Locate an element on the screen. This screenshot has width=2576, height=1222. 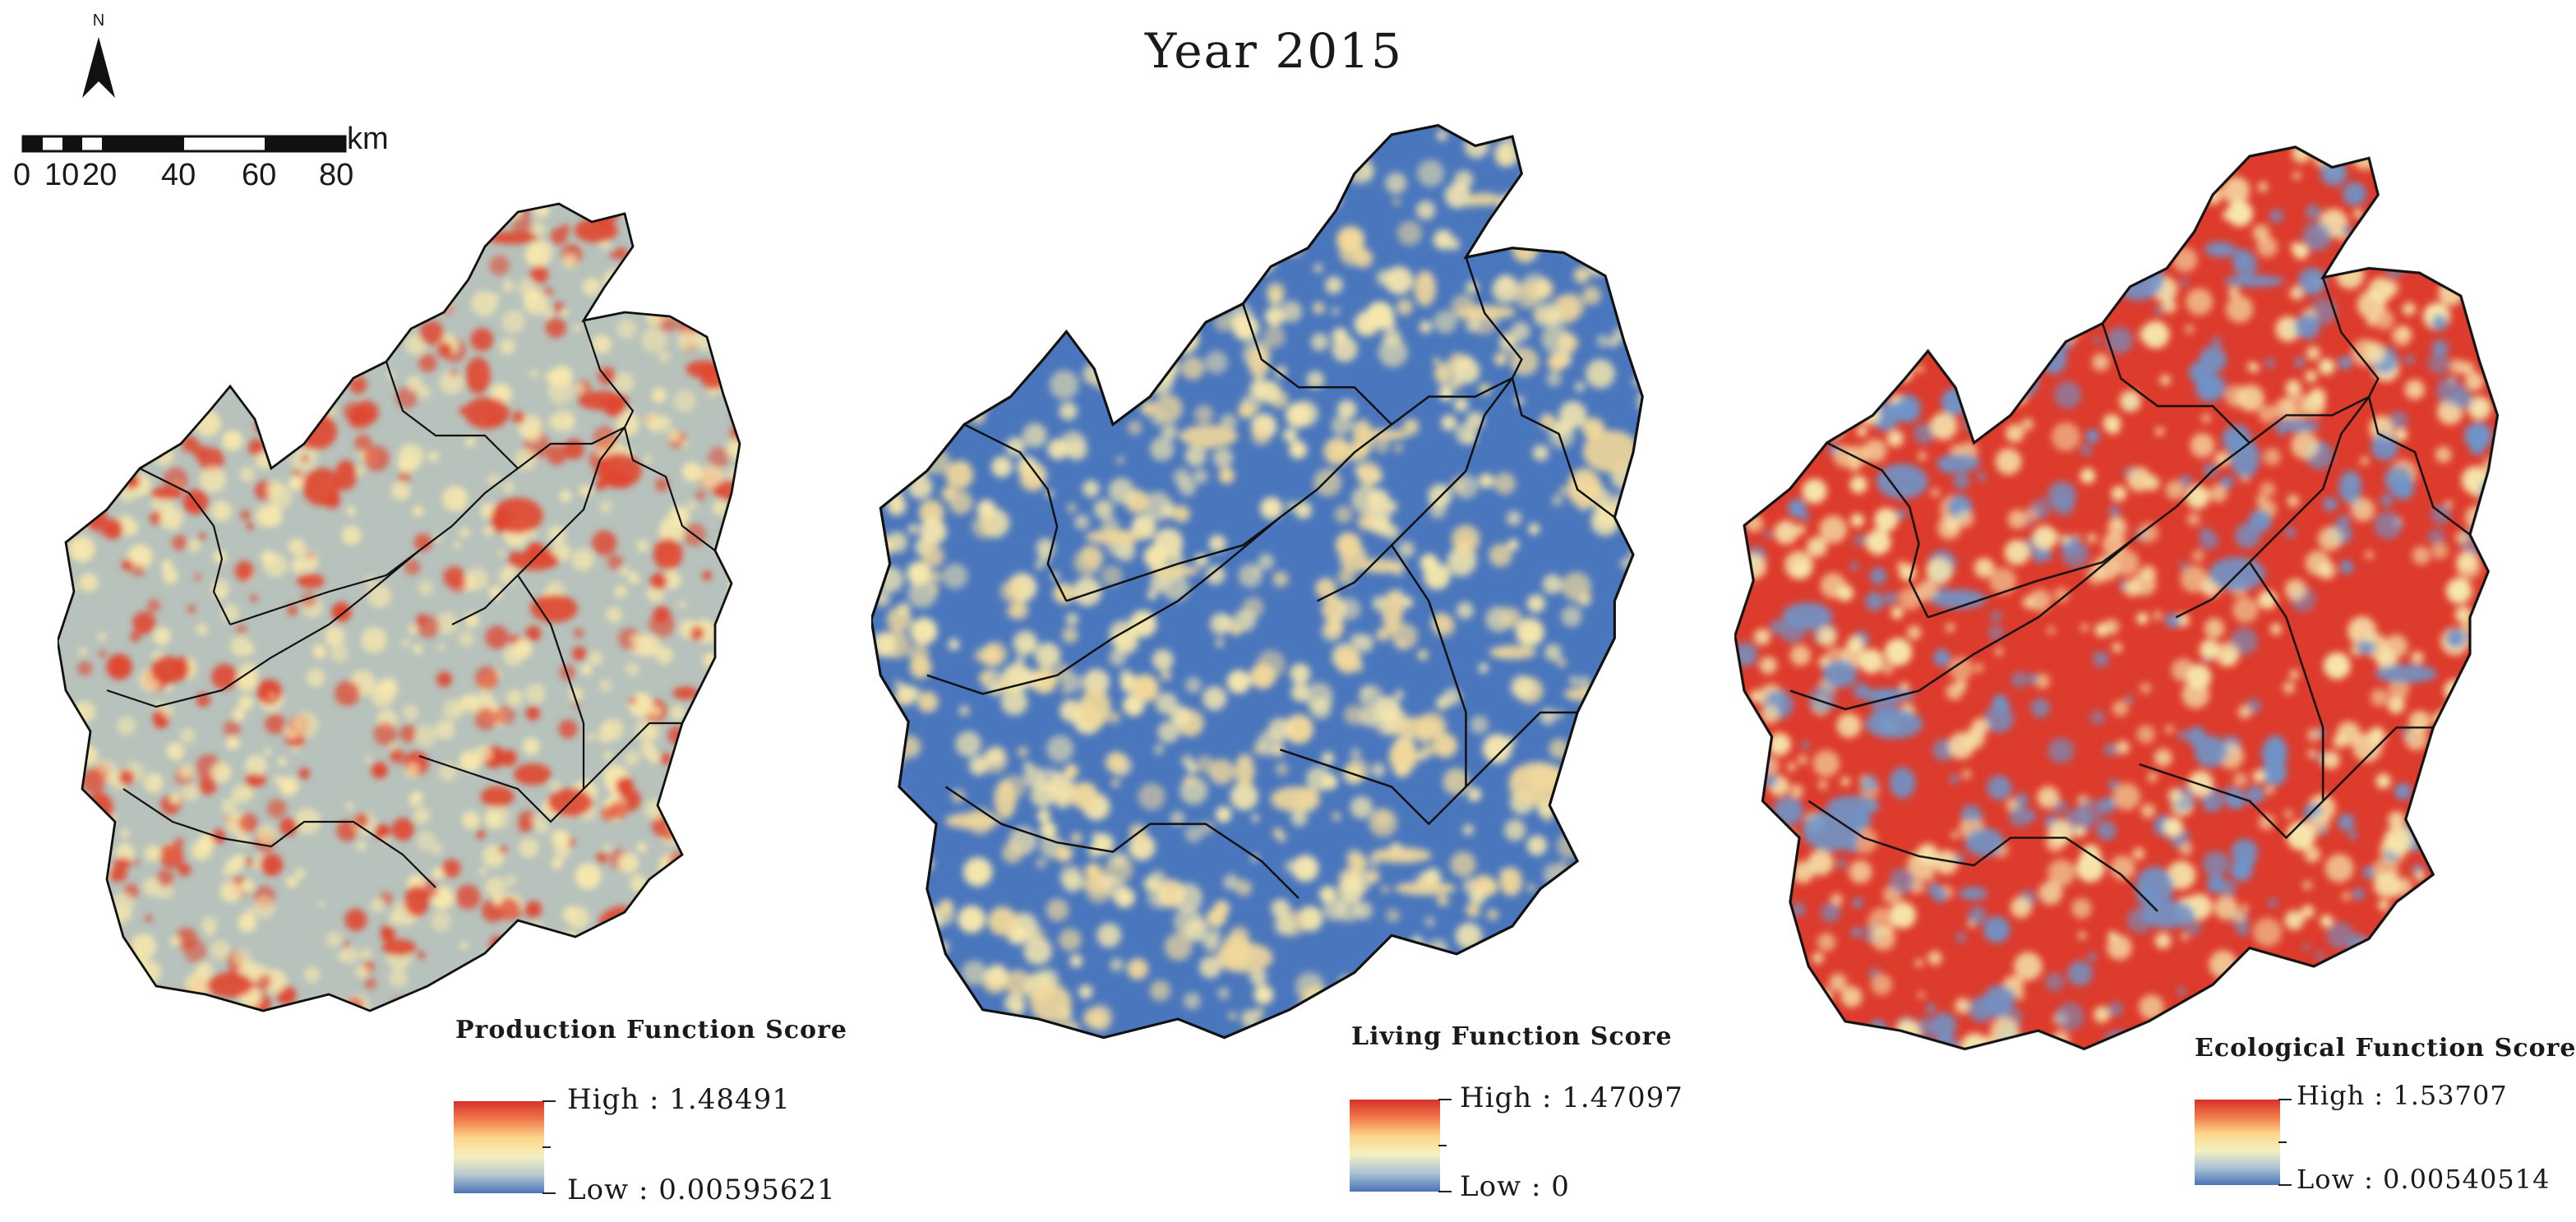
legend-low-row: Low : 0.00540514 is located at coordinates (2424, 1179).